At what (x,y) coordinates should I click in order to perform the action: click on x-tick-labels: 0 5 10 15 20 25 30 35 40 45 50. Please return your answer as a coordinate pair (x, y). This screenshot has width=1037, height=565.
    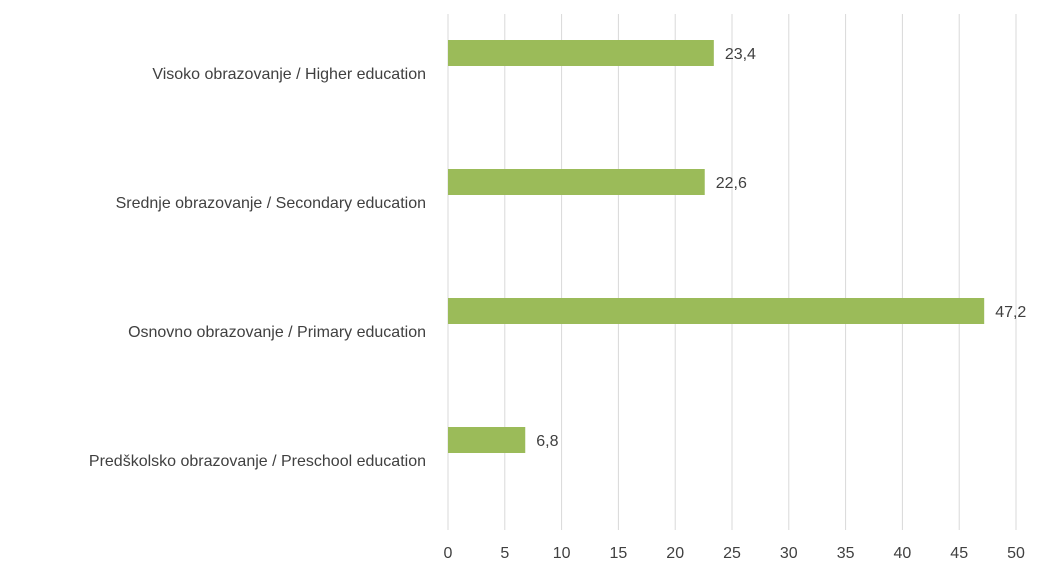
    Looking at the image, I should click on (734, 553).